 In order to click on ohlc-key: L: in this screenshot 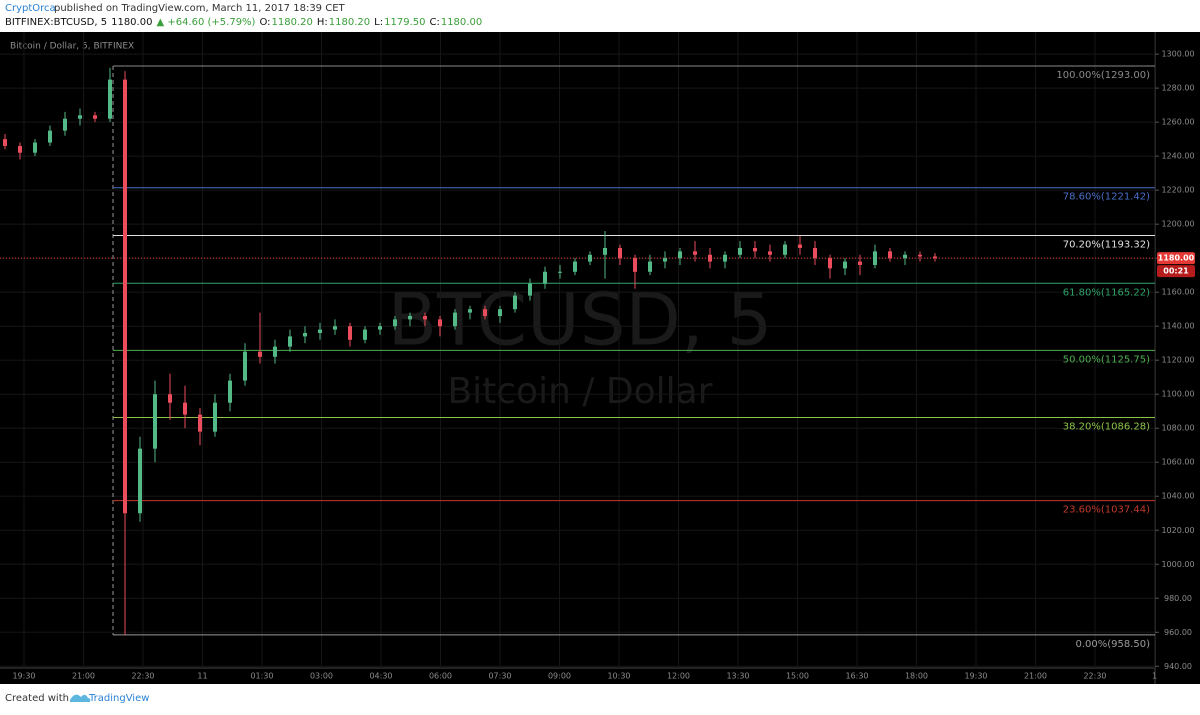, I will do `click(378, 22)`.